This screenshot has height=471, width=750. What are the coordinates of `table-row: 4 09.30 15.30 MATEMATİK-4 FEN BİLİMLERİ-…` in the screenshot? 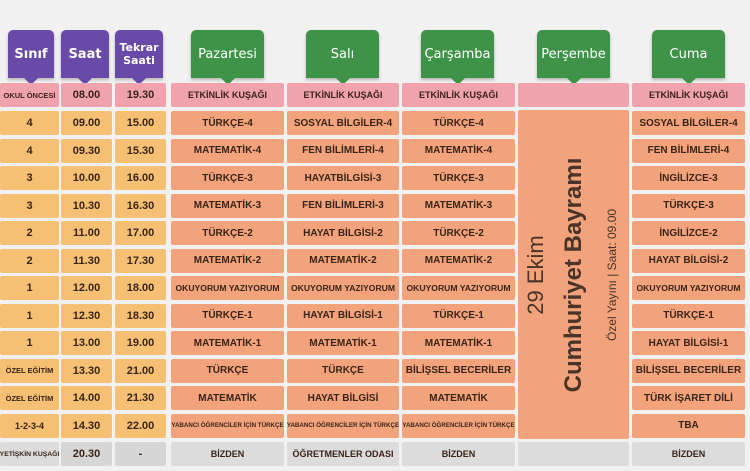 It's located at (375, 150).